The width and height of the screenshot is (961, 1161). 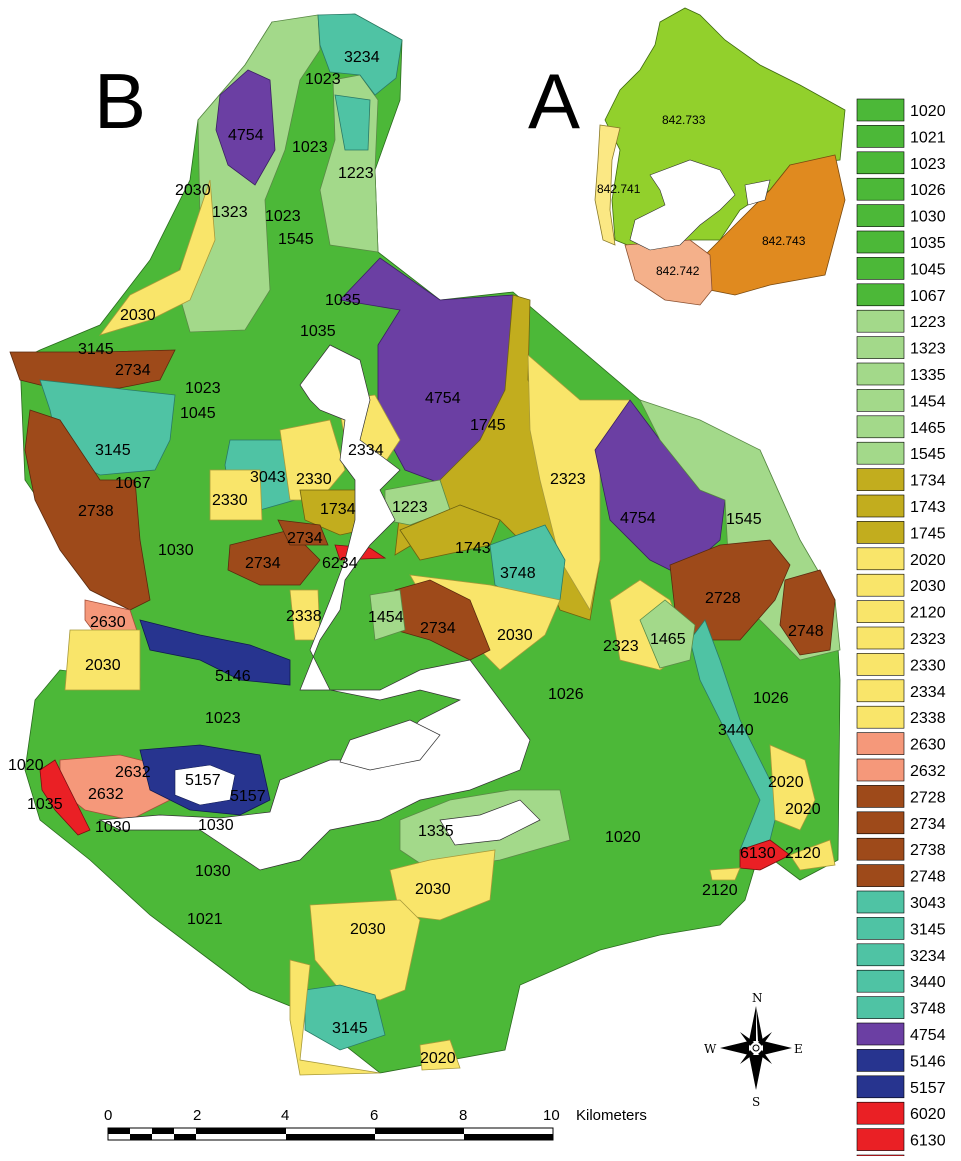 What do you see at coordinates (518, 573) in the screenshot?
I see `map-label: 3748` at bounding box center [518, 573].